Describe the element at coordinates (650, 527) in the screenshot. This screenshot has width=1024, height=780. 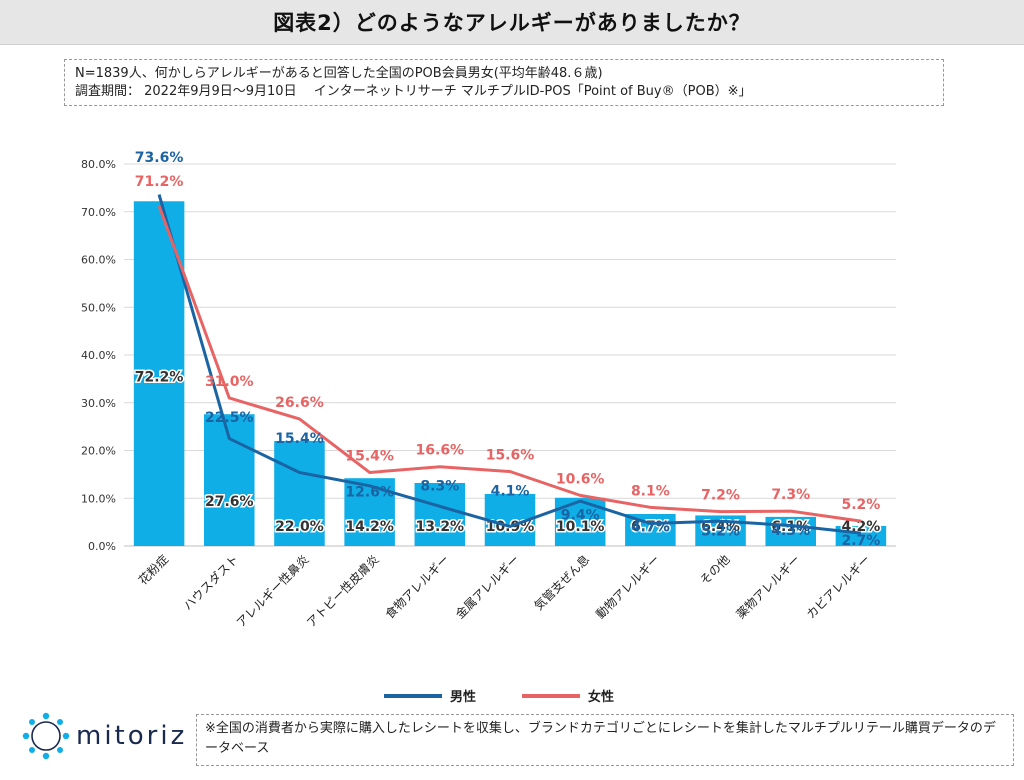
I see `male-value-label: 4.7%` at that location.